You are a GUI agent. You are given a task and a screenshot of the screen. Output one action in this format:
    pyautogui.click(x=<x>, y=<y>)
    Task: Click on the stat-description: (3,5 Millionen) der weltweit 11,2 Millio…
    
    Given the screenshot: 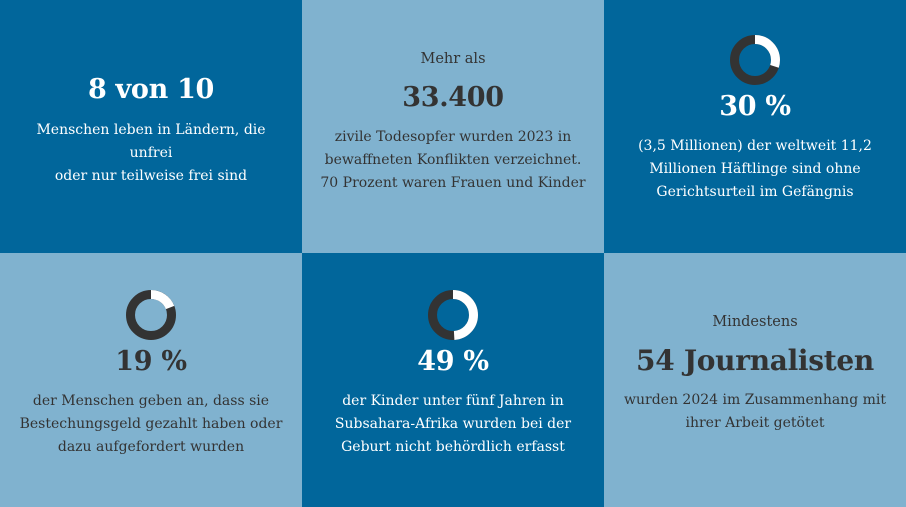 What is the action you would take?
    pyautogui.click(x=755, y=169)
    